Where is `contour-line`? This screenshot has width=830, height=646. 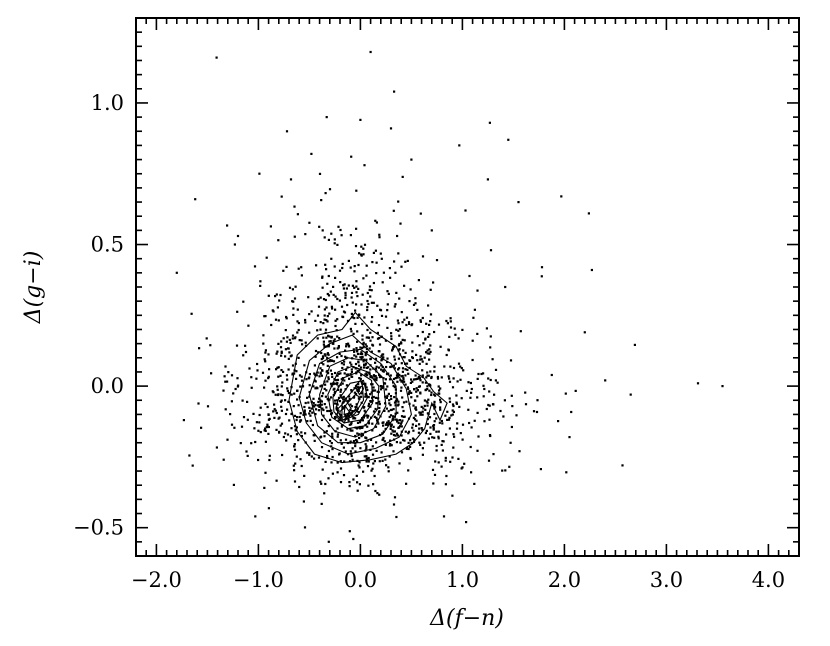 contour-line is located at coordinates (344, 413).